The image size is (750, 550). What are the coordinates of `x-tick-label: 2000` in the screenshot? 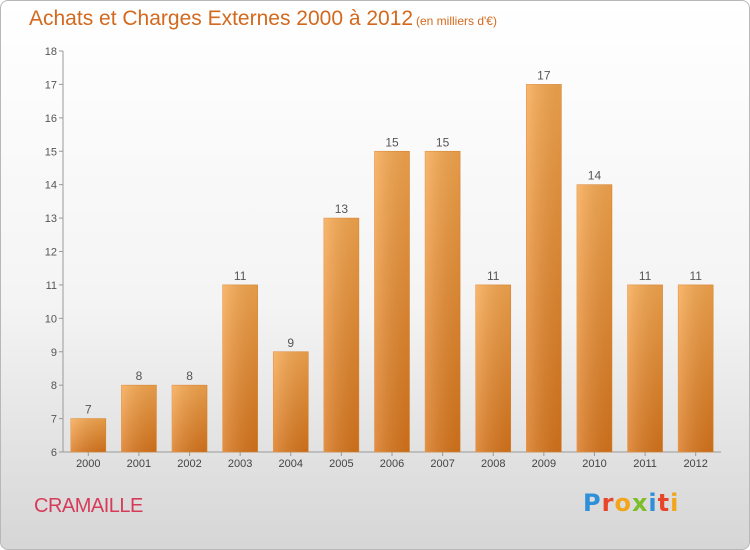 It's located at (88, 464).